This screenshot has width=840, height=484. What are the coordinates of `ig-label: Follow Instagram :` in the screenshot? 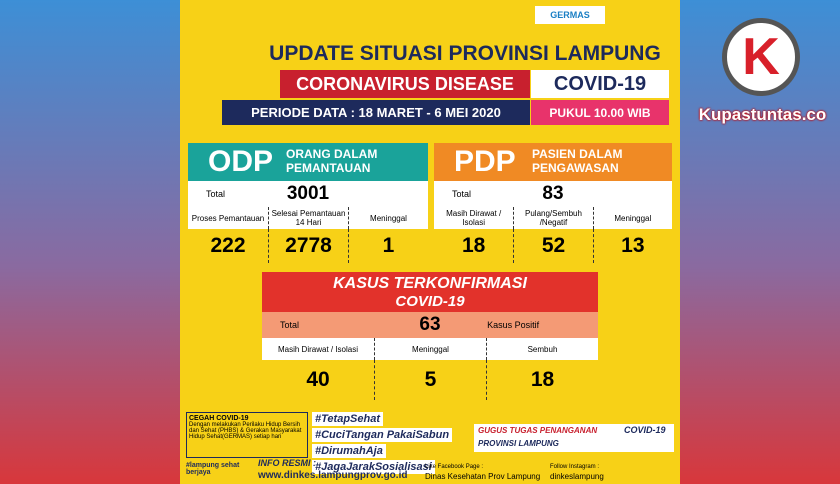 It's located at (575, 467).